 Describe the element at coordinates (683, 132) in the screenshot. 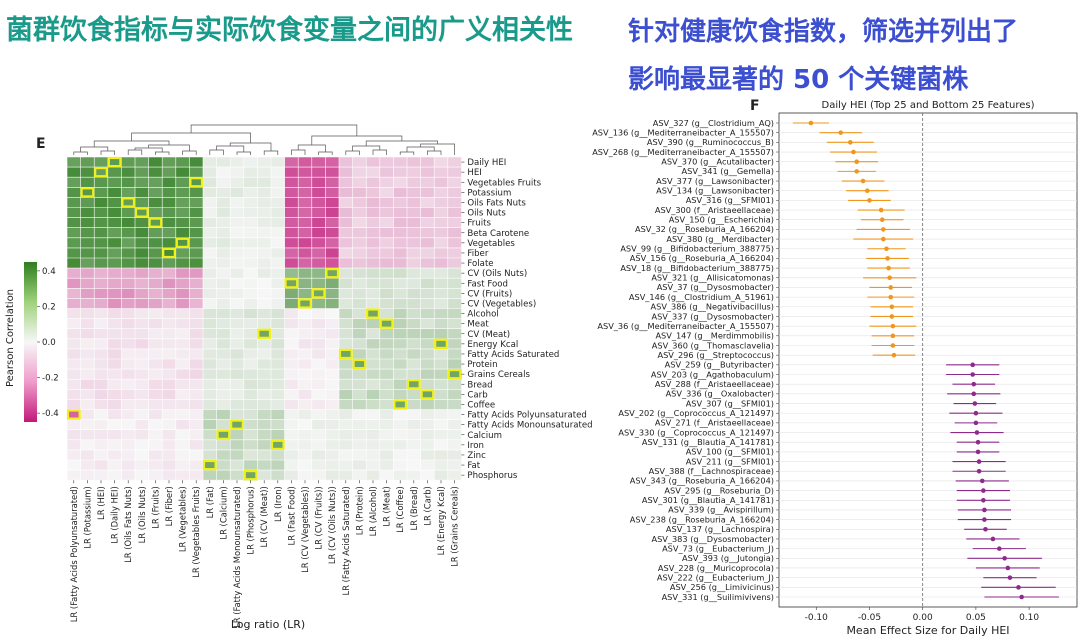

I see `feature-label: ASV_136 (g__Mediterraneibacter_A_155507)` at that location.